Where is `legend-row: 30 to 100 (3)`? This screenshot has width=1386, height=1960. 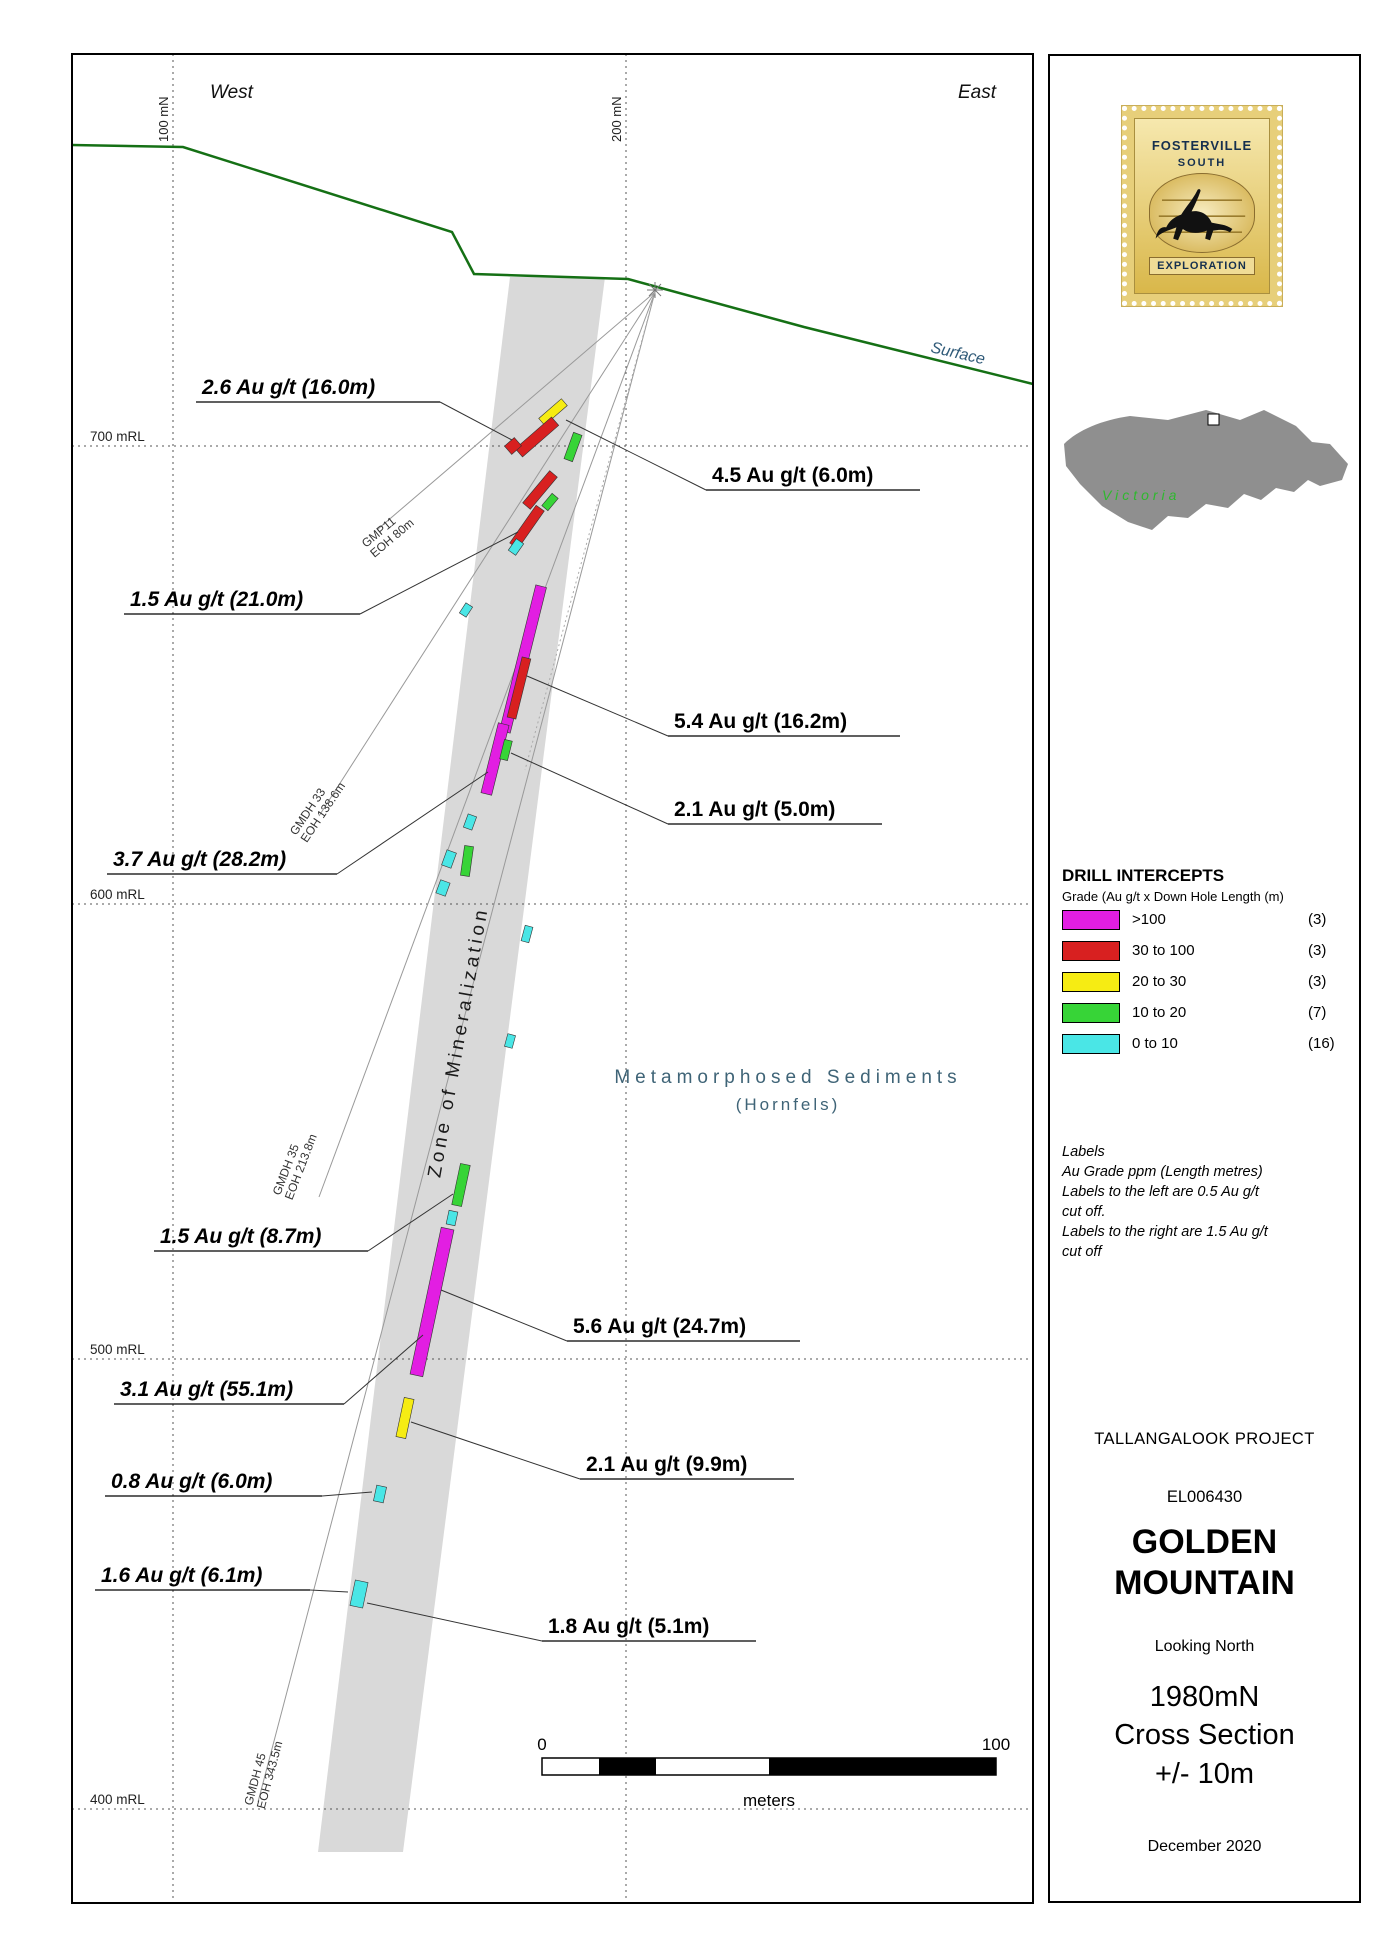
legend-row: 30 to 100 (3) is located at coordinates (1206, 950).